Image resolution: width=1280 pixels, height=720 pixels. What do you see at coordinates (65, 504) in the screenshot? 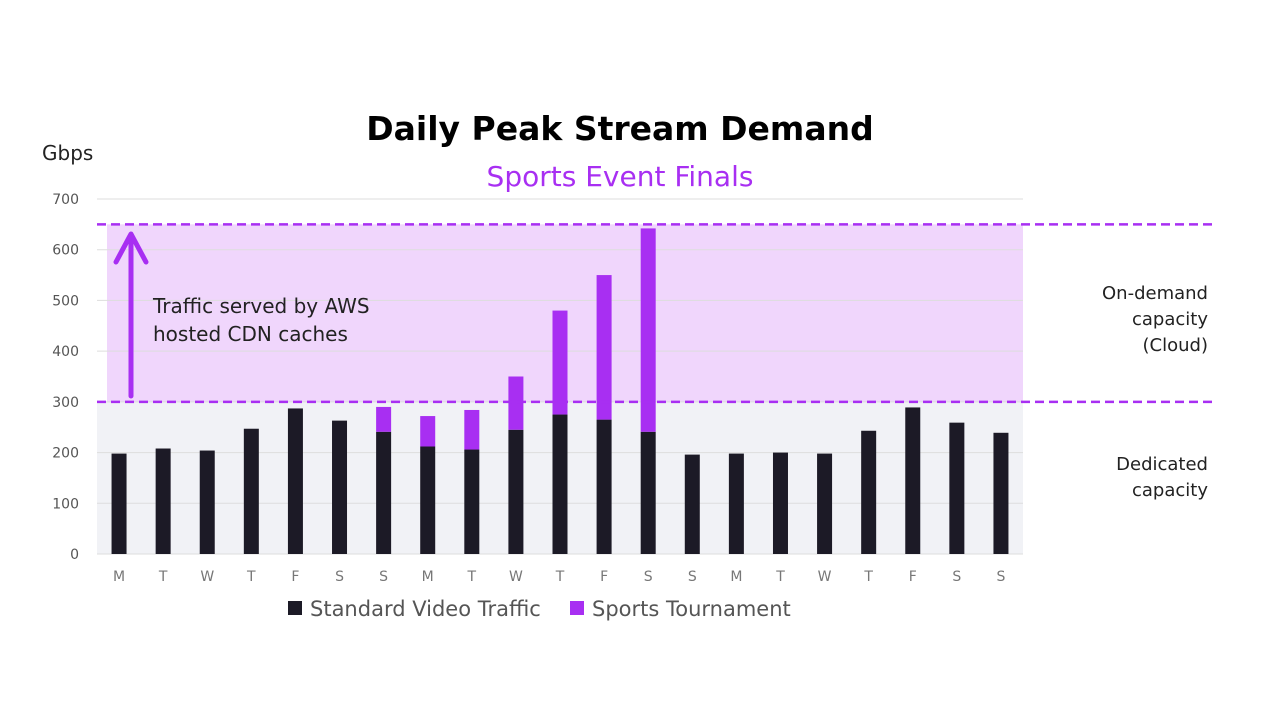
I see `y-tick-label: 100` at bounding box center [65, 504].